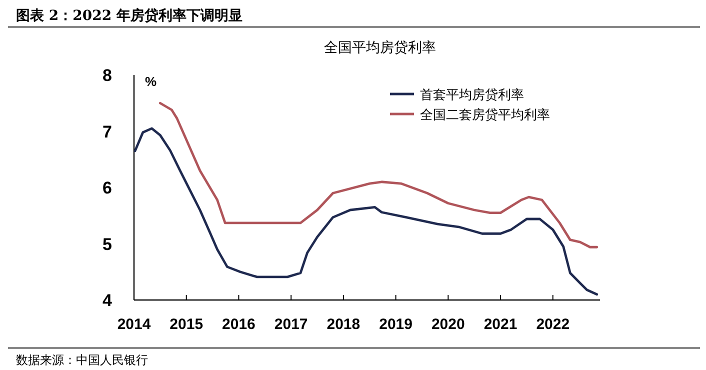 This screenshot has width=706, height=370. Describe the element at coordinates (129, 16) in the screenshot. I see `title: 图表 2：2022 年房贷利率下调明显` at that location.